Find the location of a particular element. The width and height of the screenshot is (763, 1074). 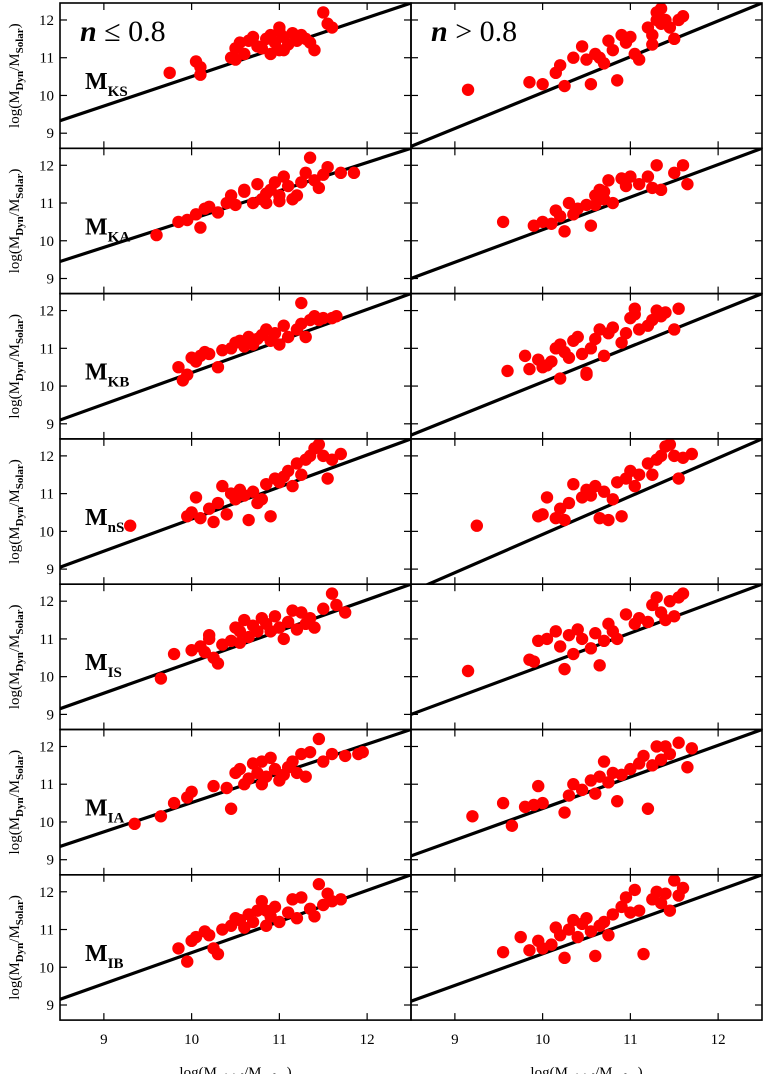

row-label-ns: MnS is located at coordinates (104, 520).